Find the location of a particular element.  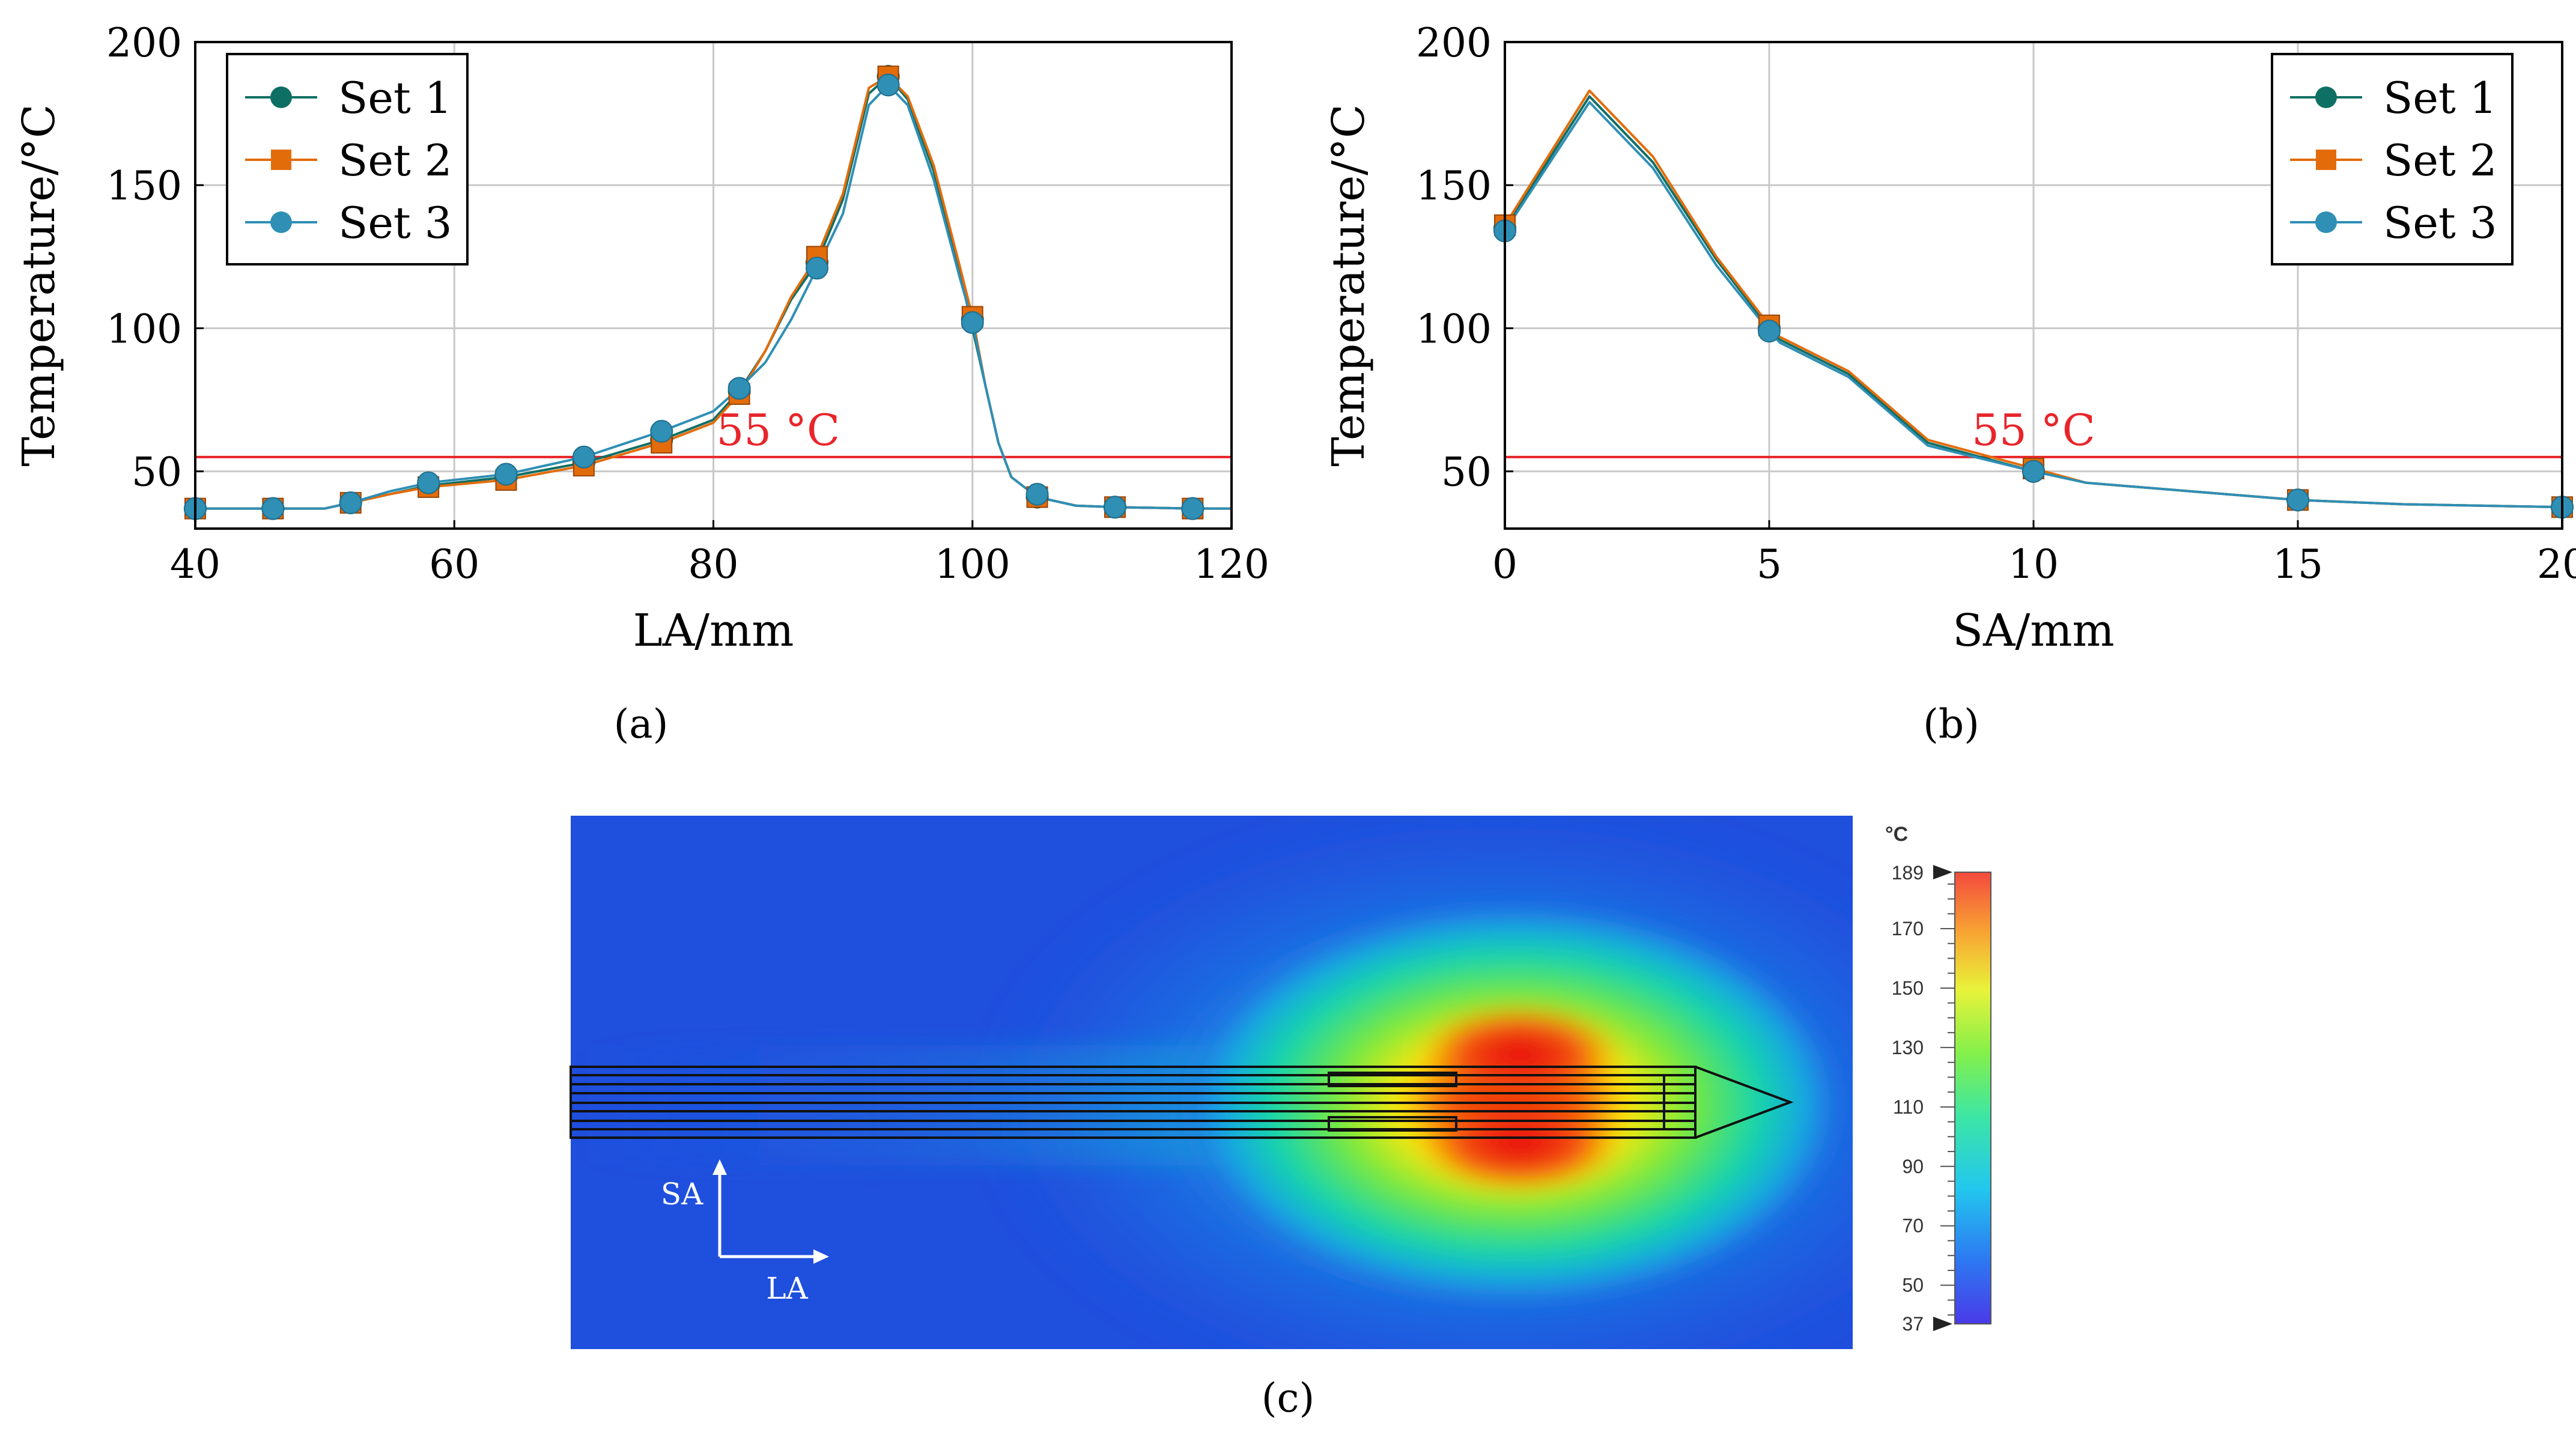

x-tick-label: 60 is located at coordinates (454, 564).